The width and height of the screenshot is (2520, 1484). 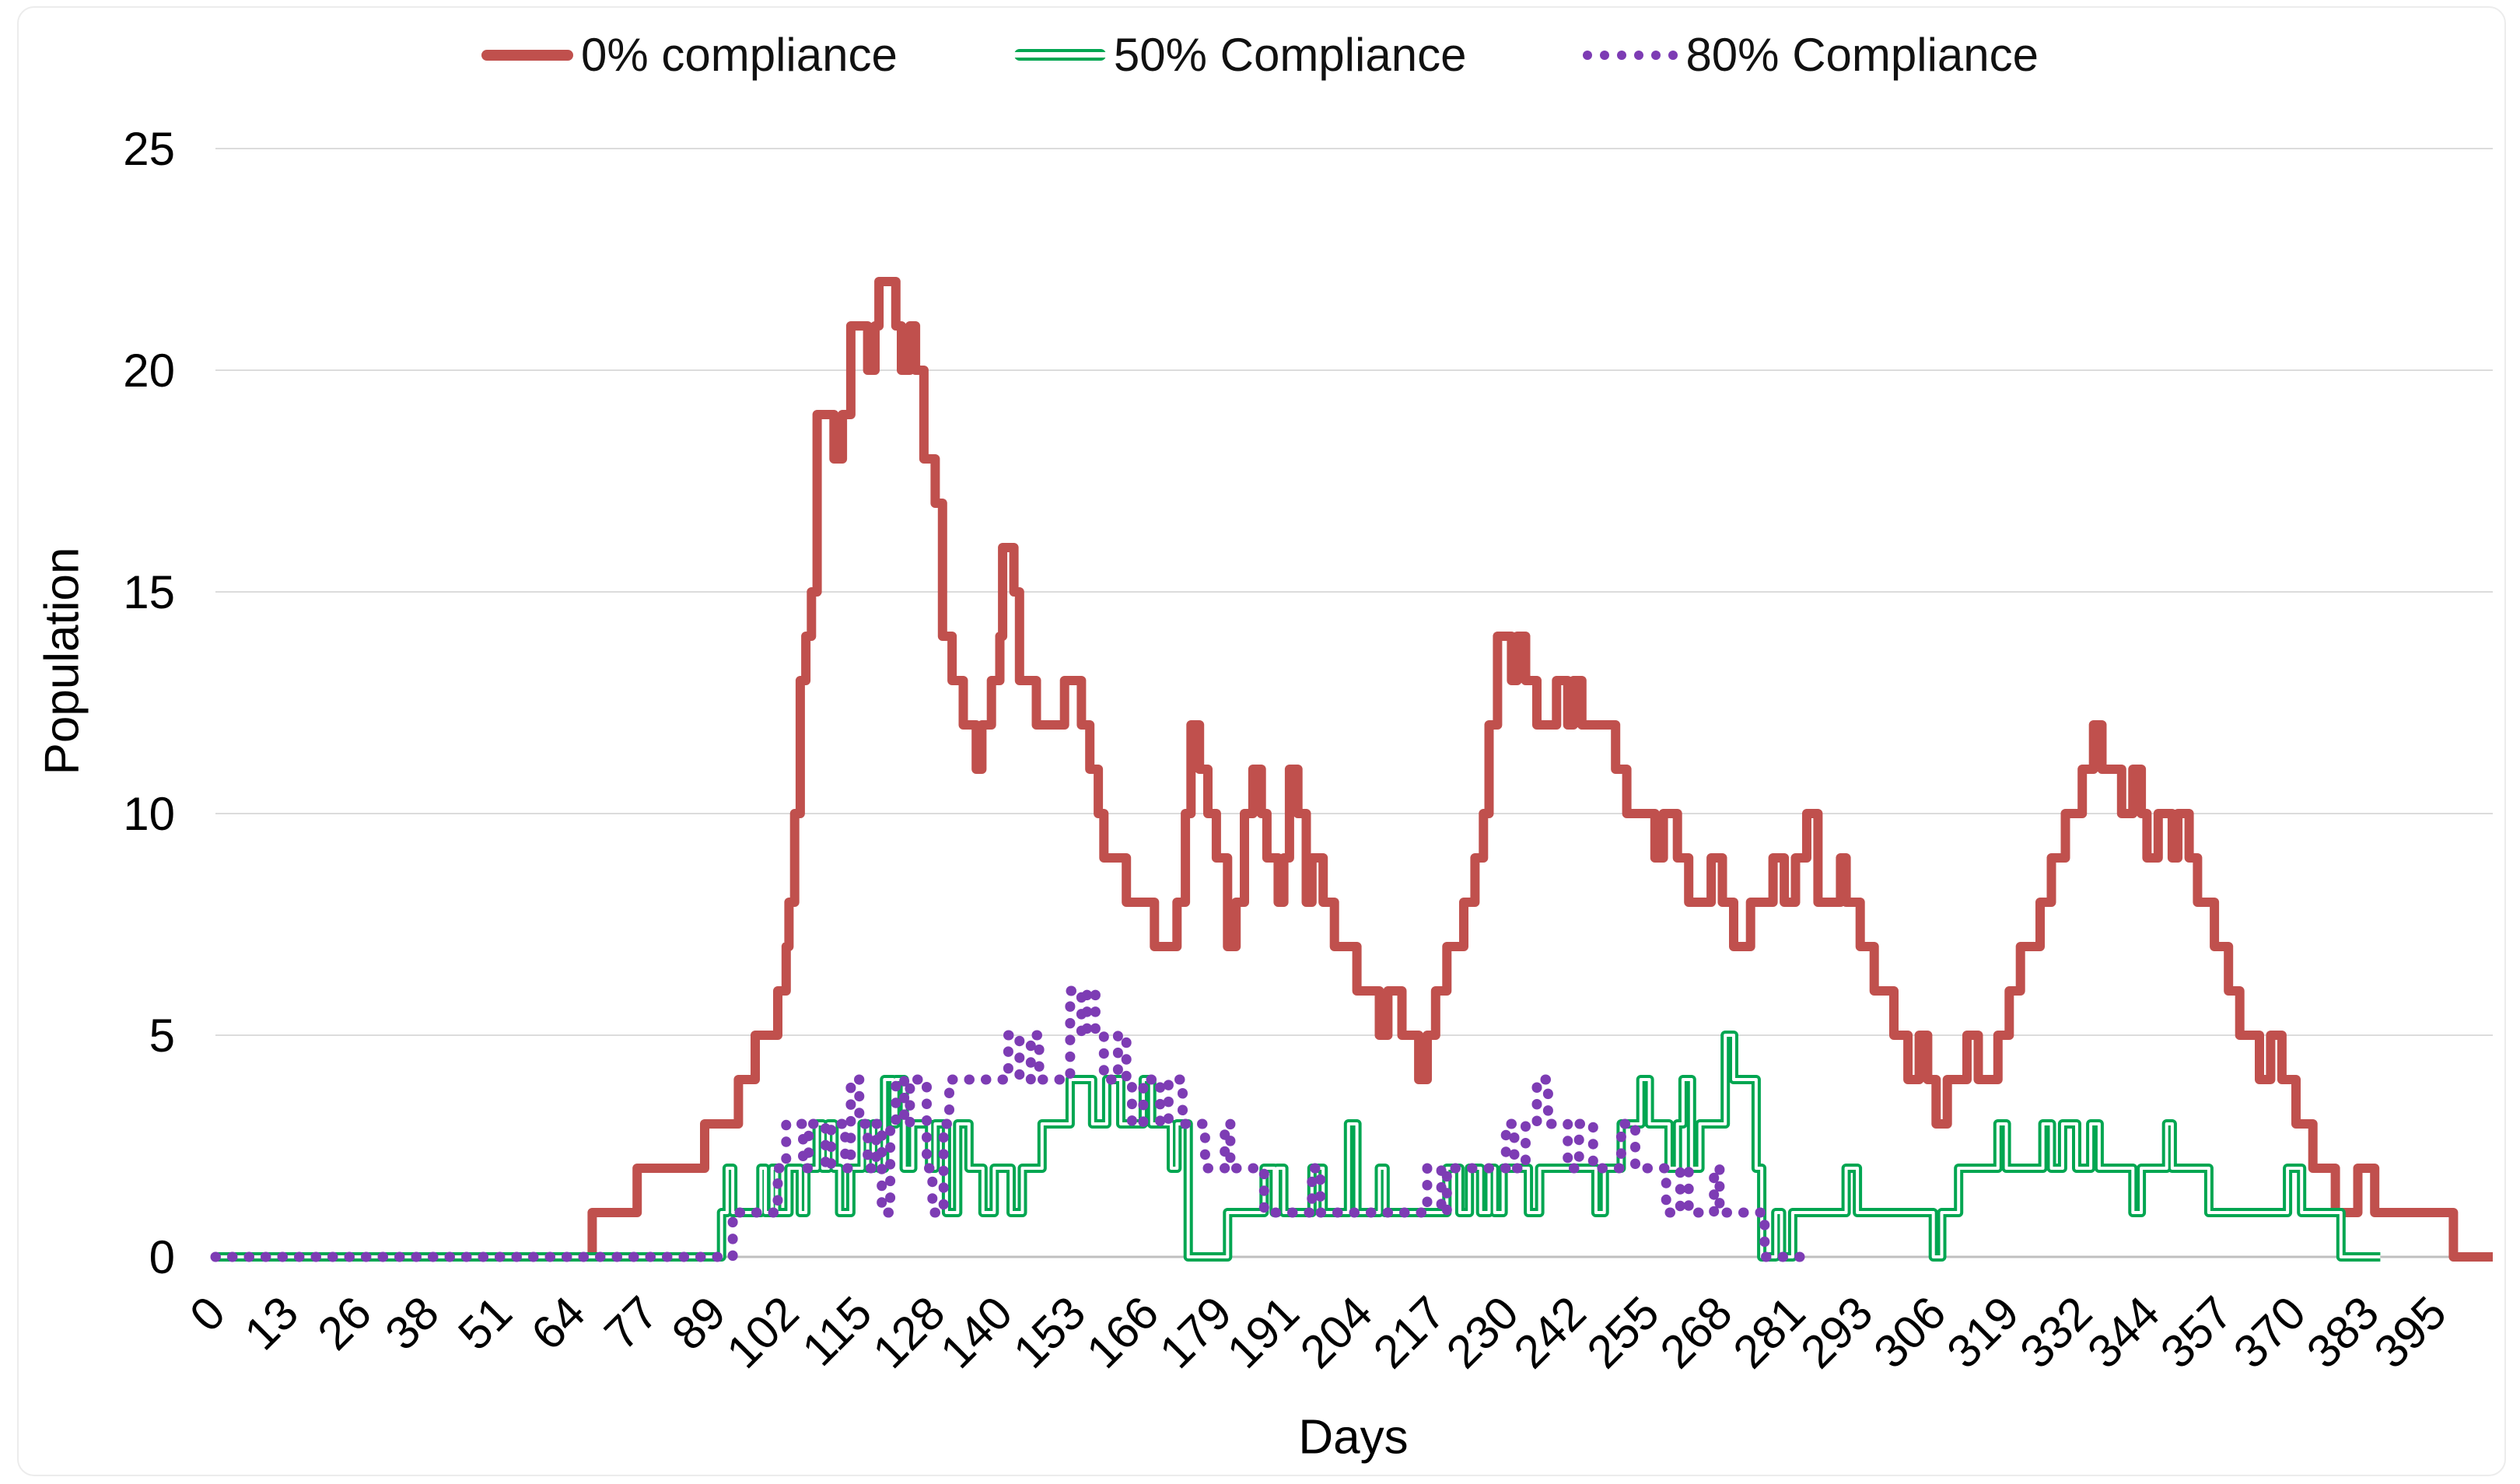 What do you see at coordinates (1862, 55) in the screenshot?
I see `legend-label-80pct: 80% Compliance` at bounding box center [1862, 55].